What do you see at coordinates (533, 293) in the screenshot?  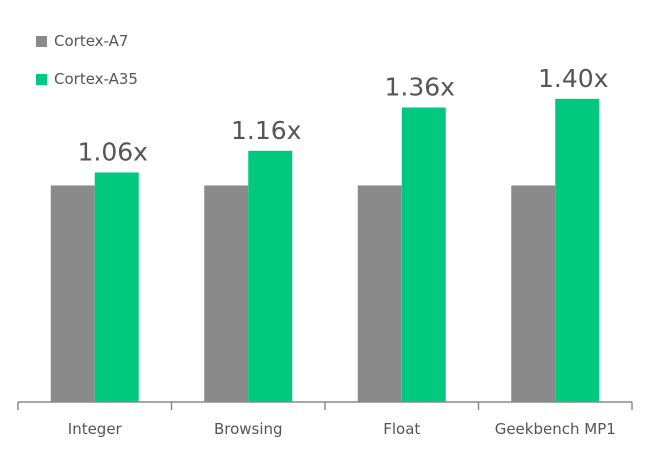 I see `bar-cortex-a7-geekbench-mp1` at bounding box center [533, 293].